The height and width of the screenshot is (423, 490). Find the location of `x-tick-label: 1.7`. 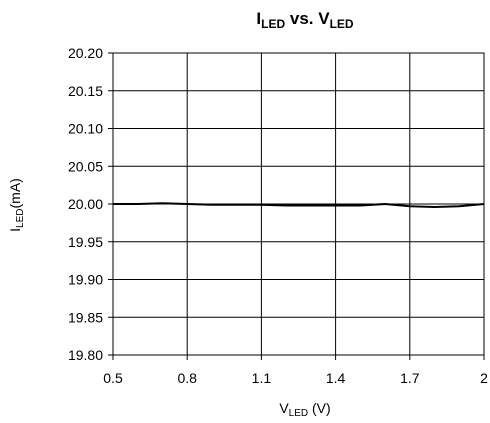

x-tick-label: 1.7 is located at coordinates (410, 378).